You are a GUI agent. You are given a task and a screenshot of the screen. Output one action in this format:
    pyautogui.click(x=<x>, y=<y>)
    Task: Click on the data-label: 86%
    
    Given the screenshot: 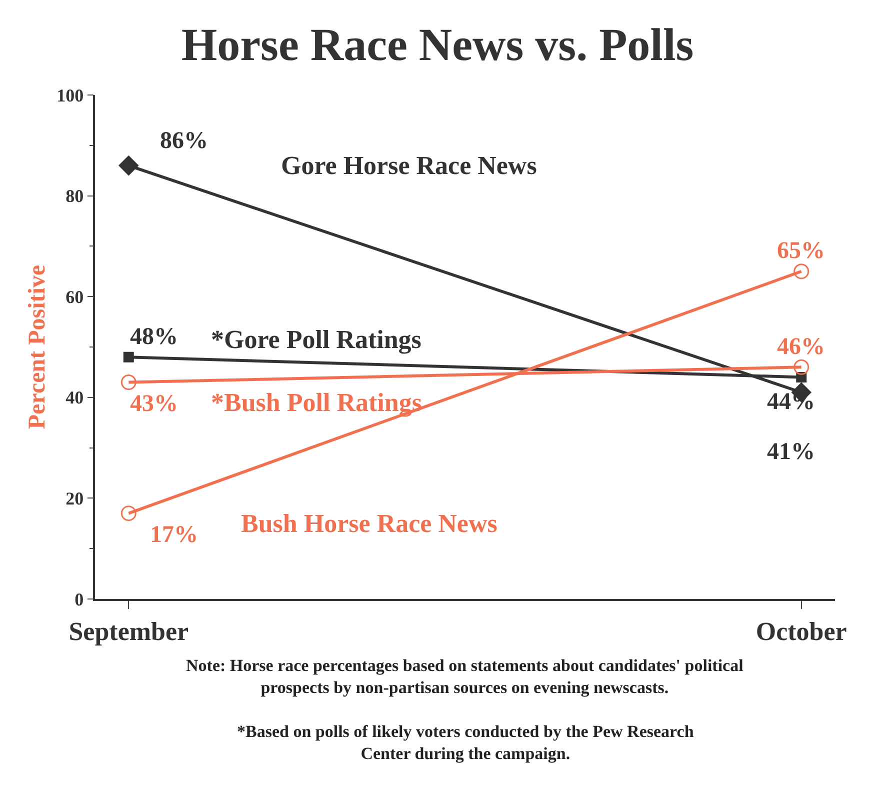 What is the action you would take?
    pyautogui.click(x=184, y=141)
    